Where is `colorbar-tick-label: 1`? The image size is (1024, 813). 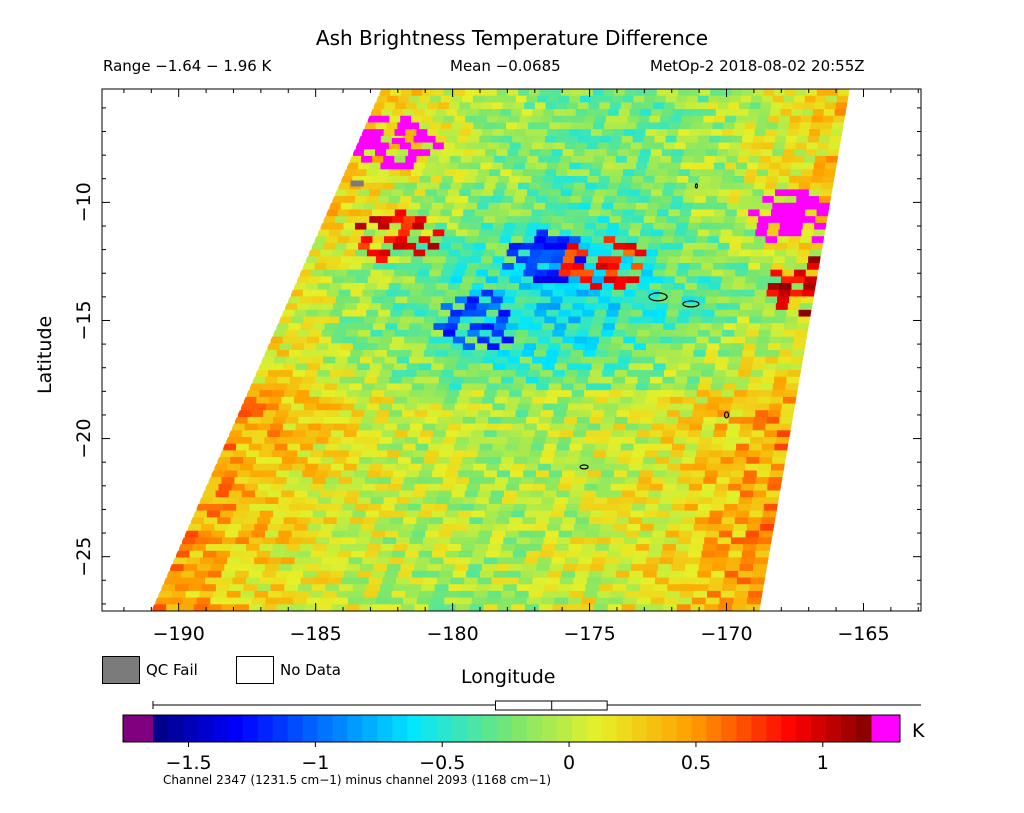 colorbar-tick-label: 1 is located at coordinates (823, 763).